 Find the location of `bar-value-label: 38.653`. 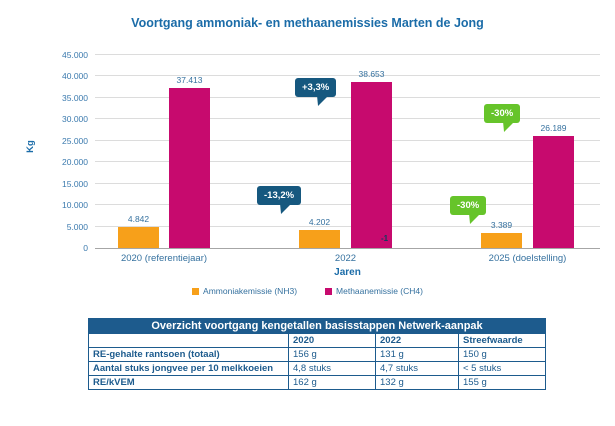

bar-value-label: 38.653 is located at coordinates (371, 74).